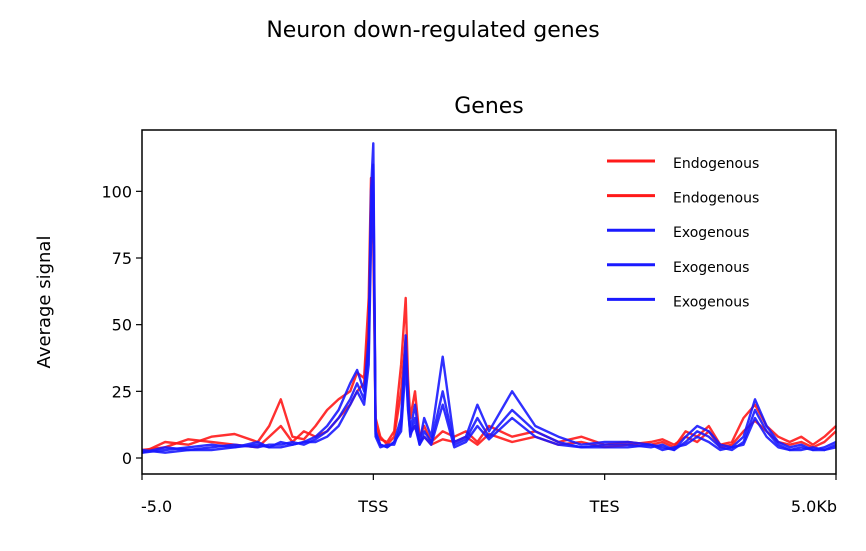 The height and width of the screenshot is (551, 866). Describe the element at coordinates (127, 458) in the screenshot. I see `y-tick-label: 0` at that location.